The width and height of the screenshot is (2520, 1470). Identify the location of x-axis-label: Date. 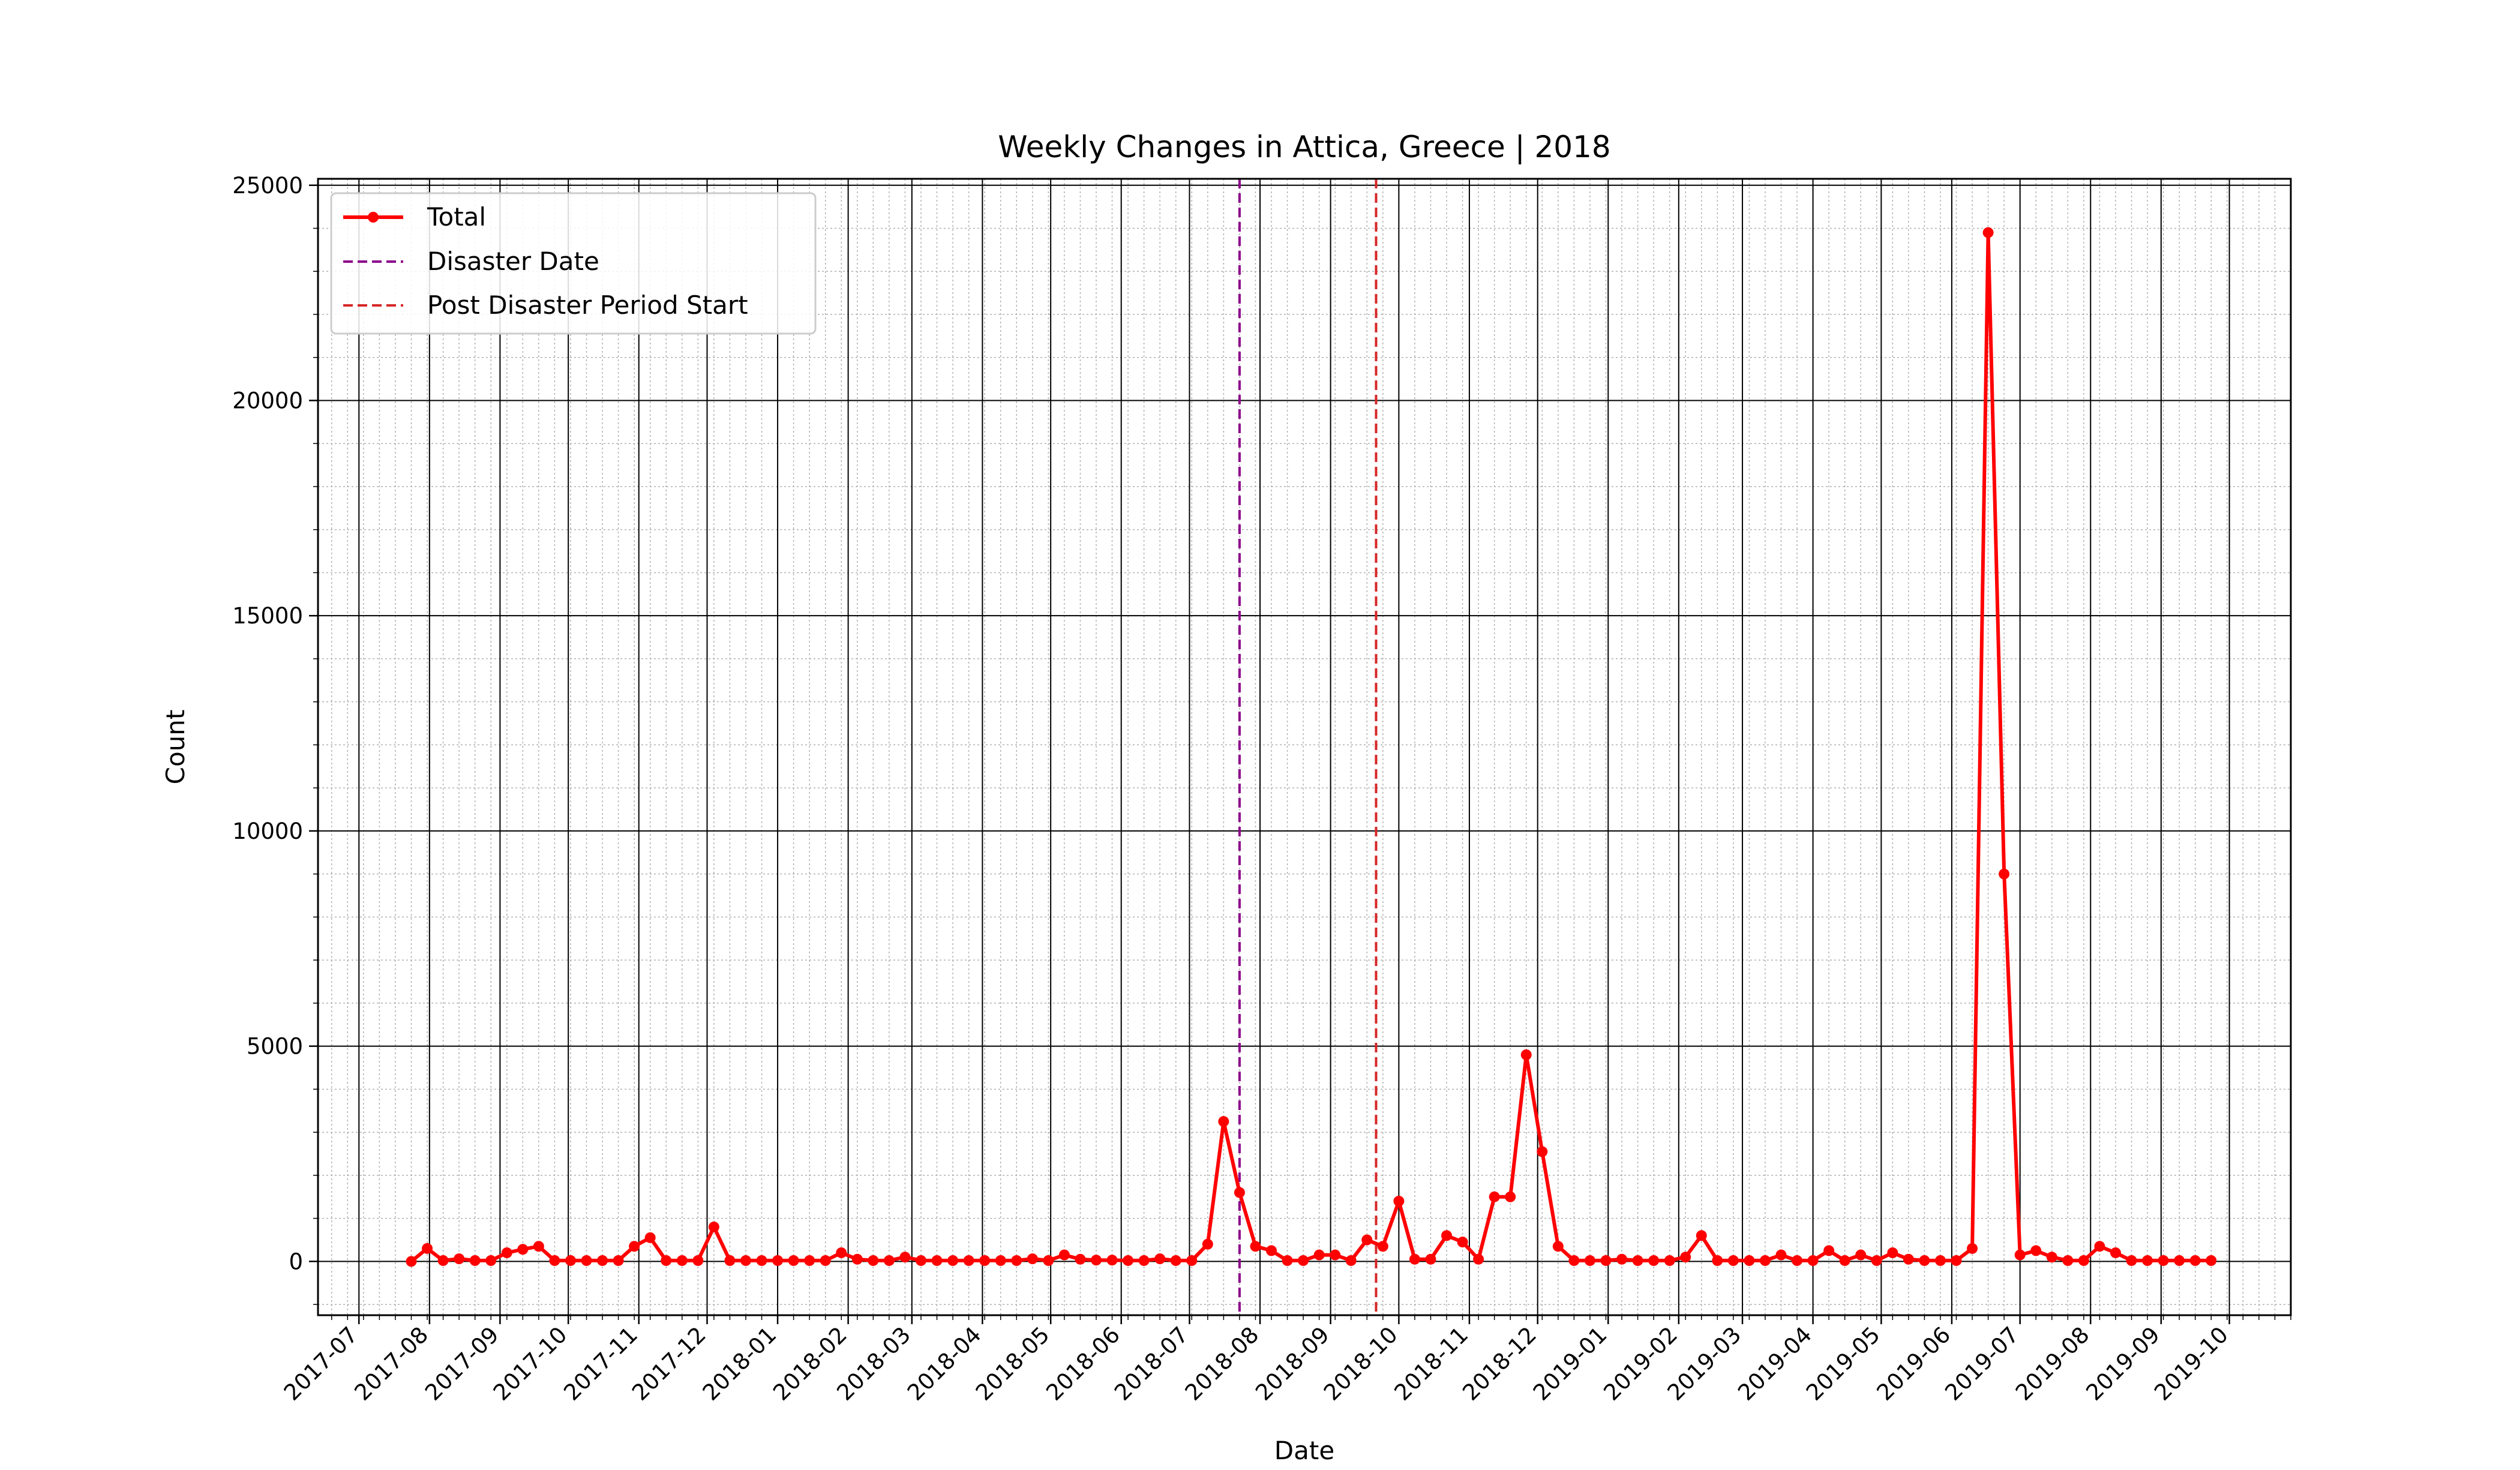
(1304, 1450).